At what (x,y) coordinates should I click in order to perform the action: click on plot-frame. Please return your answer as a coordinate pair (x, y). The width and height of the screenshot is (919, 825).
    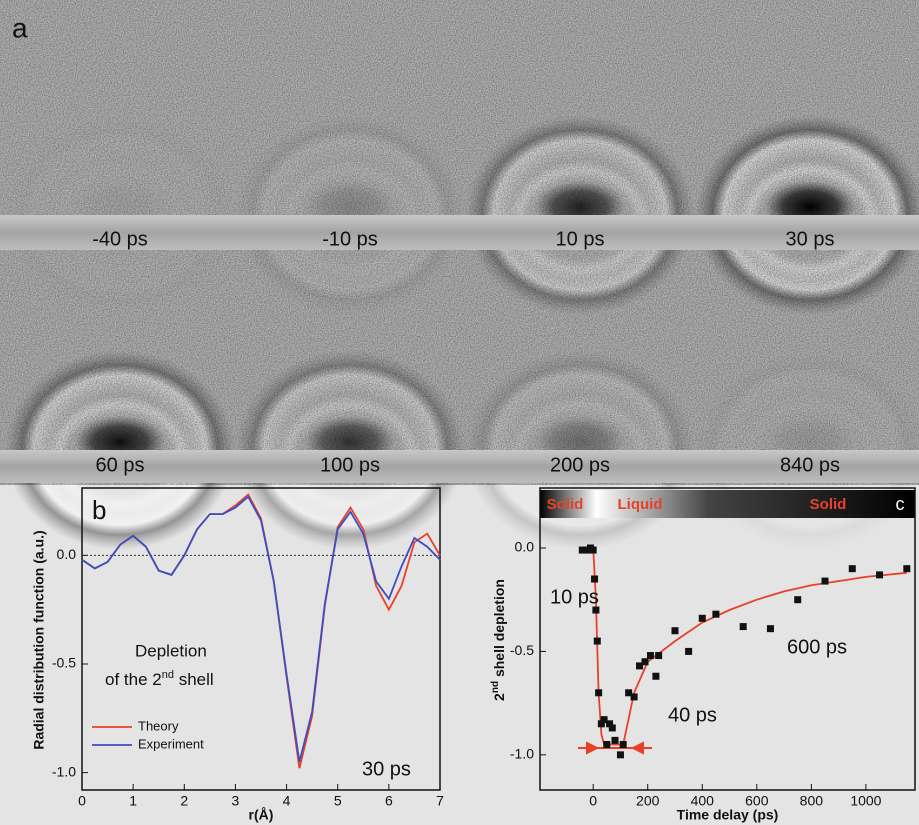
    Looking at the image, I should click on (261, 639).